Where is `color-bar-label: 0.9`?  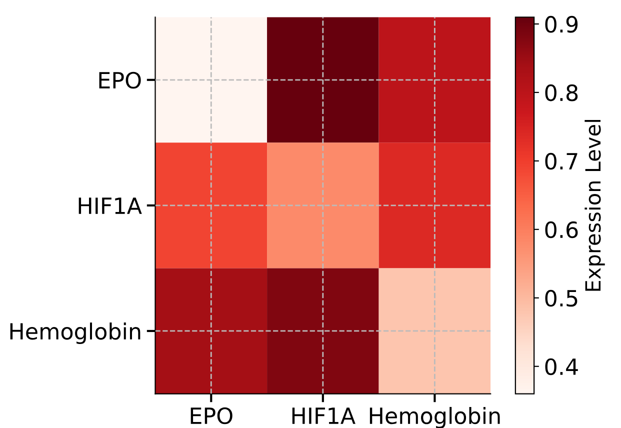
color-bar-label: 0.9 is located at coordinates (561, 24).